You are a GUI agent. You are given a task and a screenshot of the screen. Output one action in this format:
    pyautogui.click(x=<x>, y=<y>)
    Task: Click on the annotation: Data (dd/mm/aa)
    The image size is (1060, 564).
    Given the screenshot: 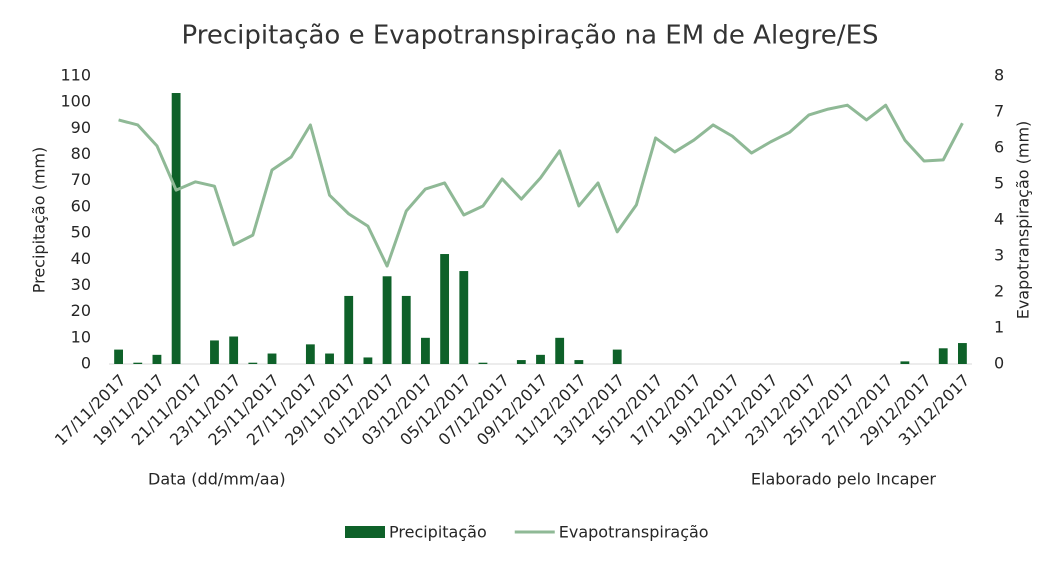 What is the action you would take?
    pyautogui.click(x=217, y=479)
    